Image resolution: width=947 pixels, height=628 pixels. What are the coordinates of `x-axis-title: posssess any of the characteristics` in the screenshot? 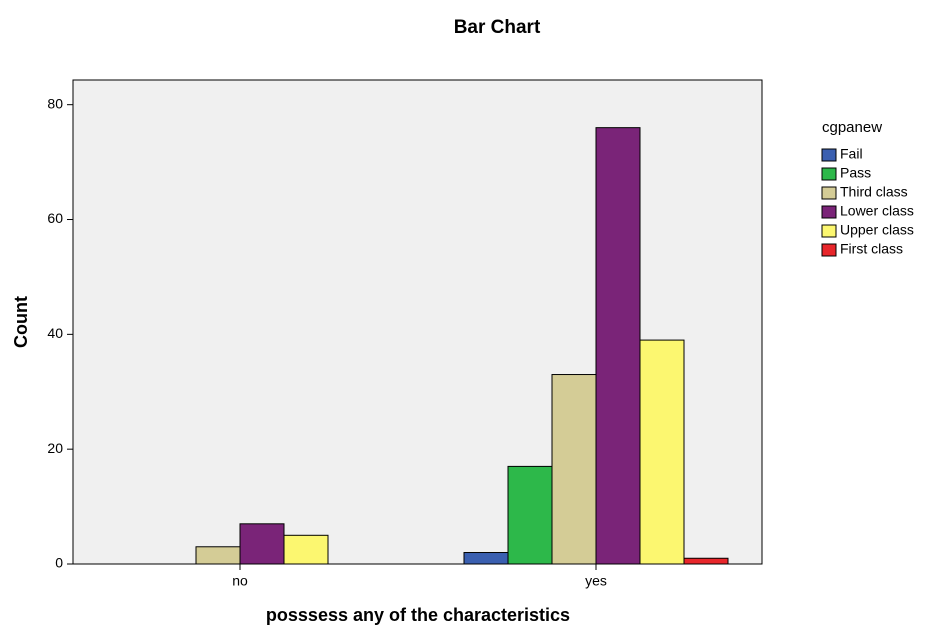 It's located at (418, 615).